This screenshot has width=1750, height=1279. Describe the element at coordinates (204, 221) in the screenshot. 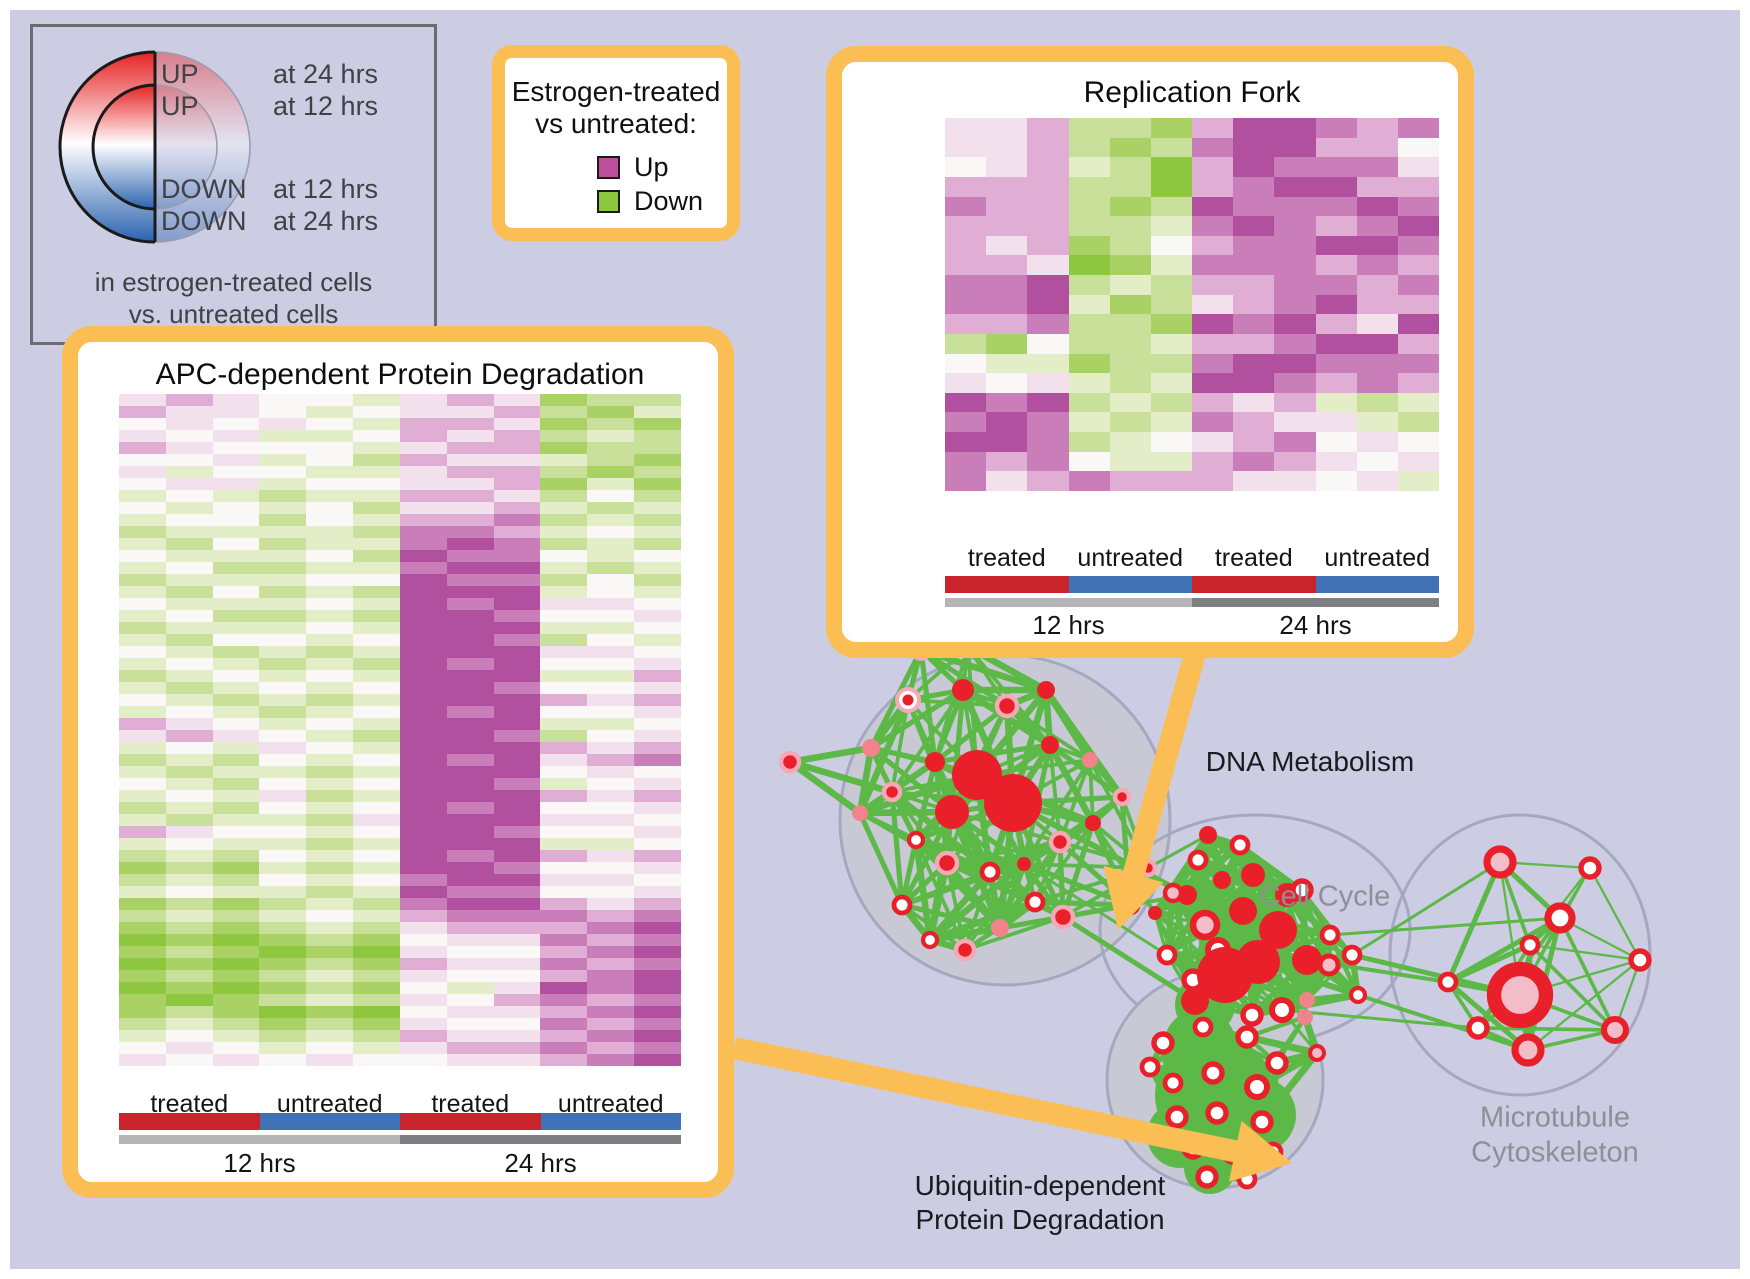

I see `ring-row-dir: DOWN` at that location.